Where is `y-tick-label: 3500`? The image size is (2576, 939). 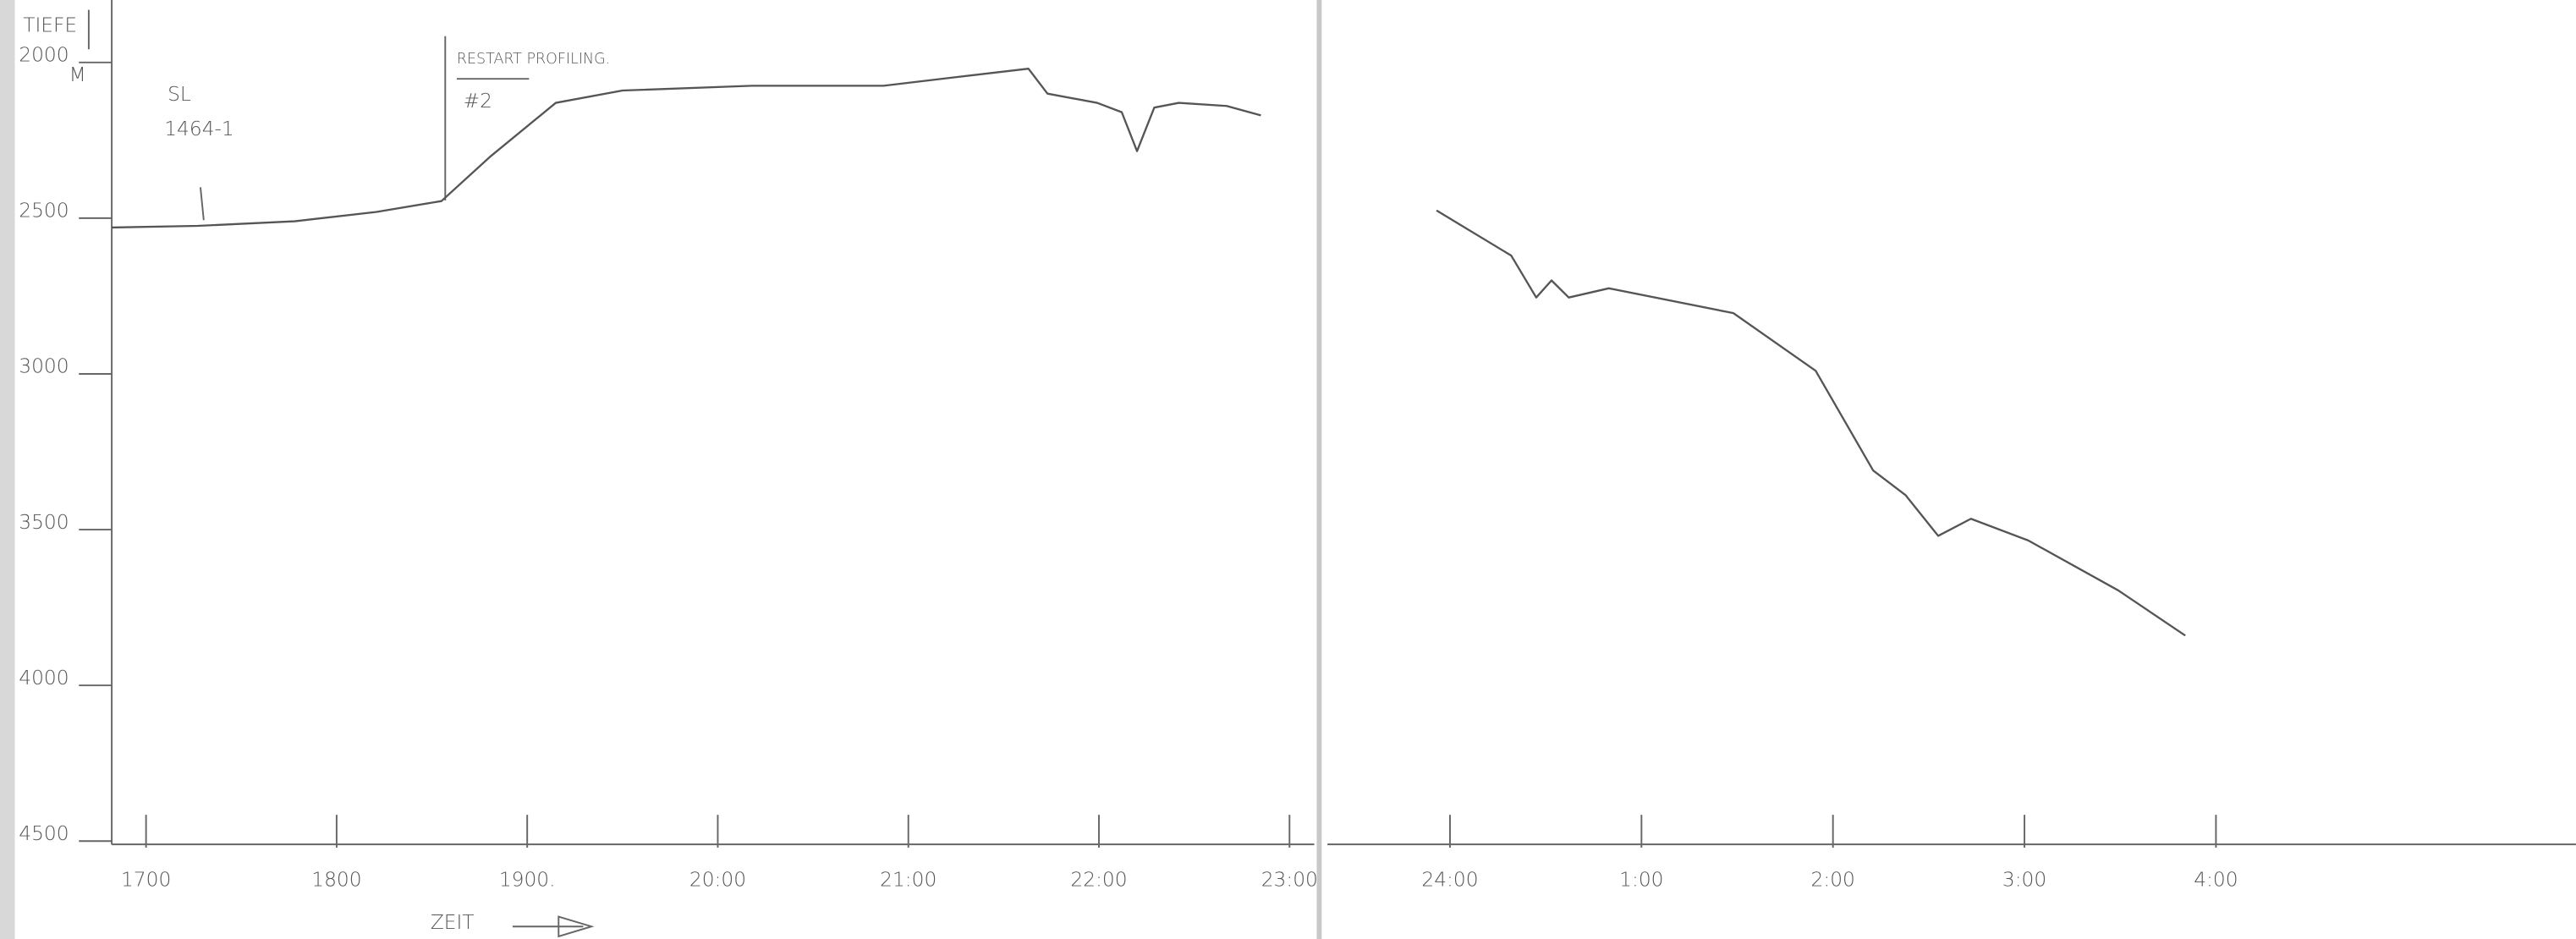
y-tick-label: 3500 is located at coordinates (44, 522).